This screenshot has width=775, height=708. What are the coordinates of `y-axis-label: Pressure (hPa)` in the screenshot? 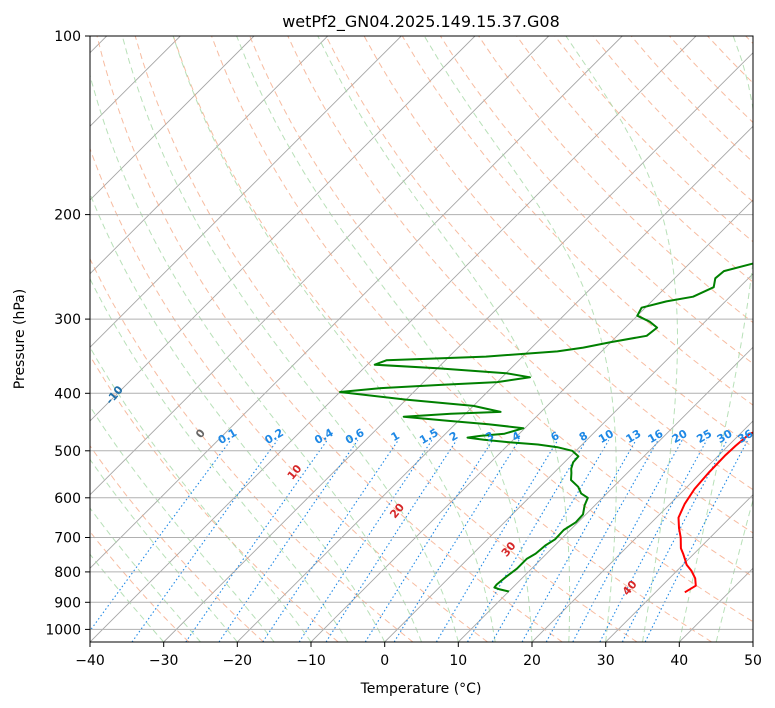 It's located at (20, 339).